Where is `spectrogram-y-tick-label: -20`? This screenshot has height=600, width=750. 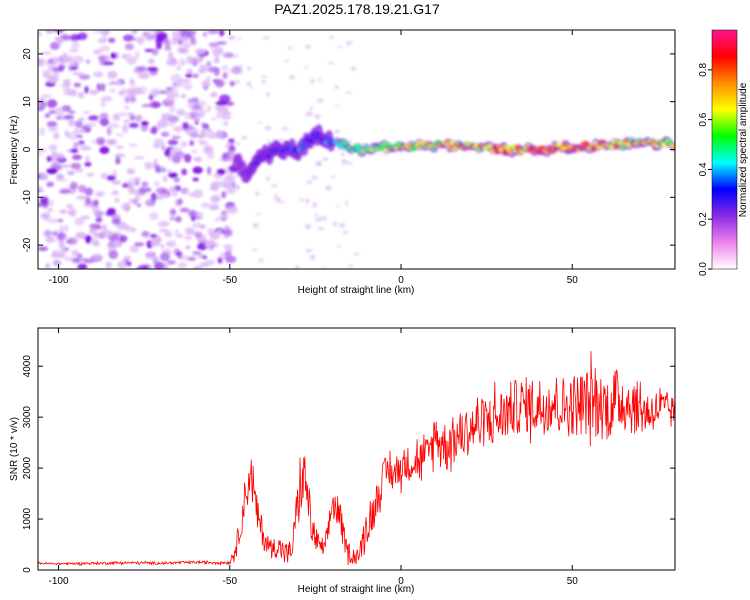
spectrogram-y-tick-label: -20 is located at coordinates (27, 244).